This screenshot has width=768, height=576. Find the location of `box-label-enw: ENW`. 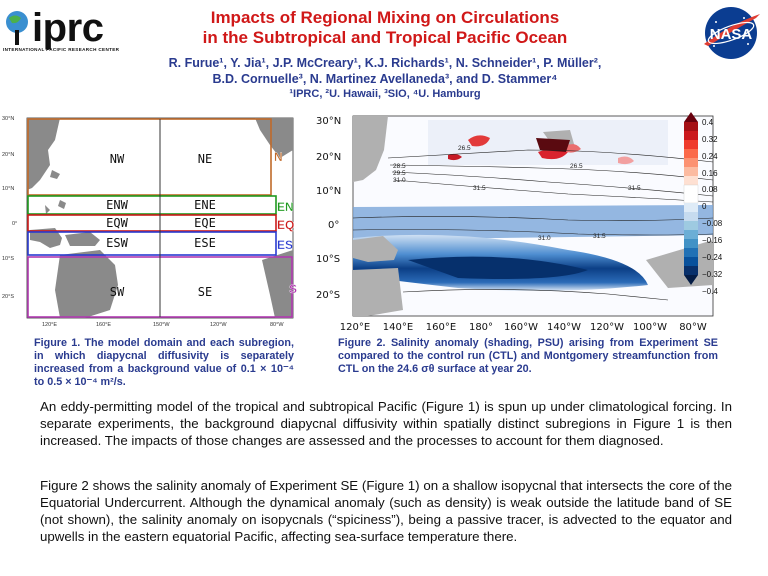

box-label-enw: ENW is located at coordinates (117, 205).